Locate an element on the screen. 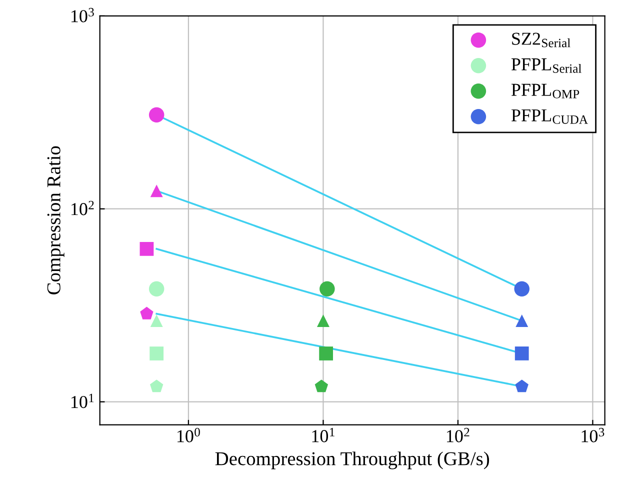 This screenshot has width=632, height=498. x-tick-label: 10$^{1}$ is located at coordinates (323, 435).